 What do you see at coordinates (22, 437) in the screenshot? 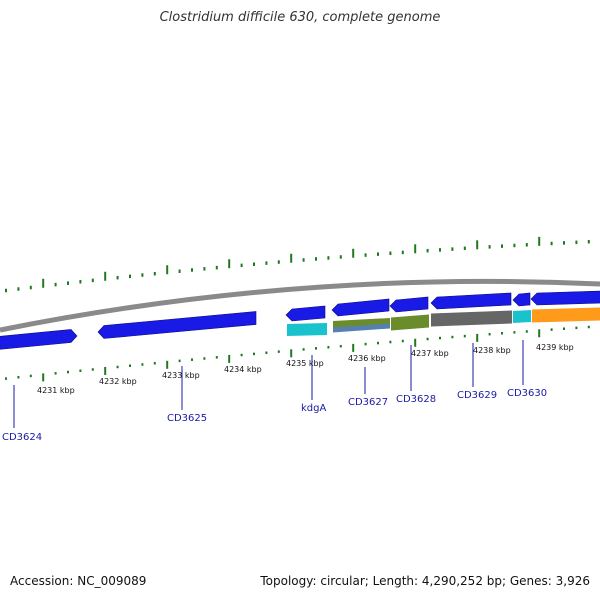
I see `gene-label-cd3624: CD3624` at bounding box center [22, 437].